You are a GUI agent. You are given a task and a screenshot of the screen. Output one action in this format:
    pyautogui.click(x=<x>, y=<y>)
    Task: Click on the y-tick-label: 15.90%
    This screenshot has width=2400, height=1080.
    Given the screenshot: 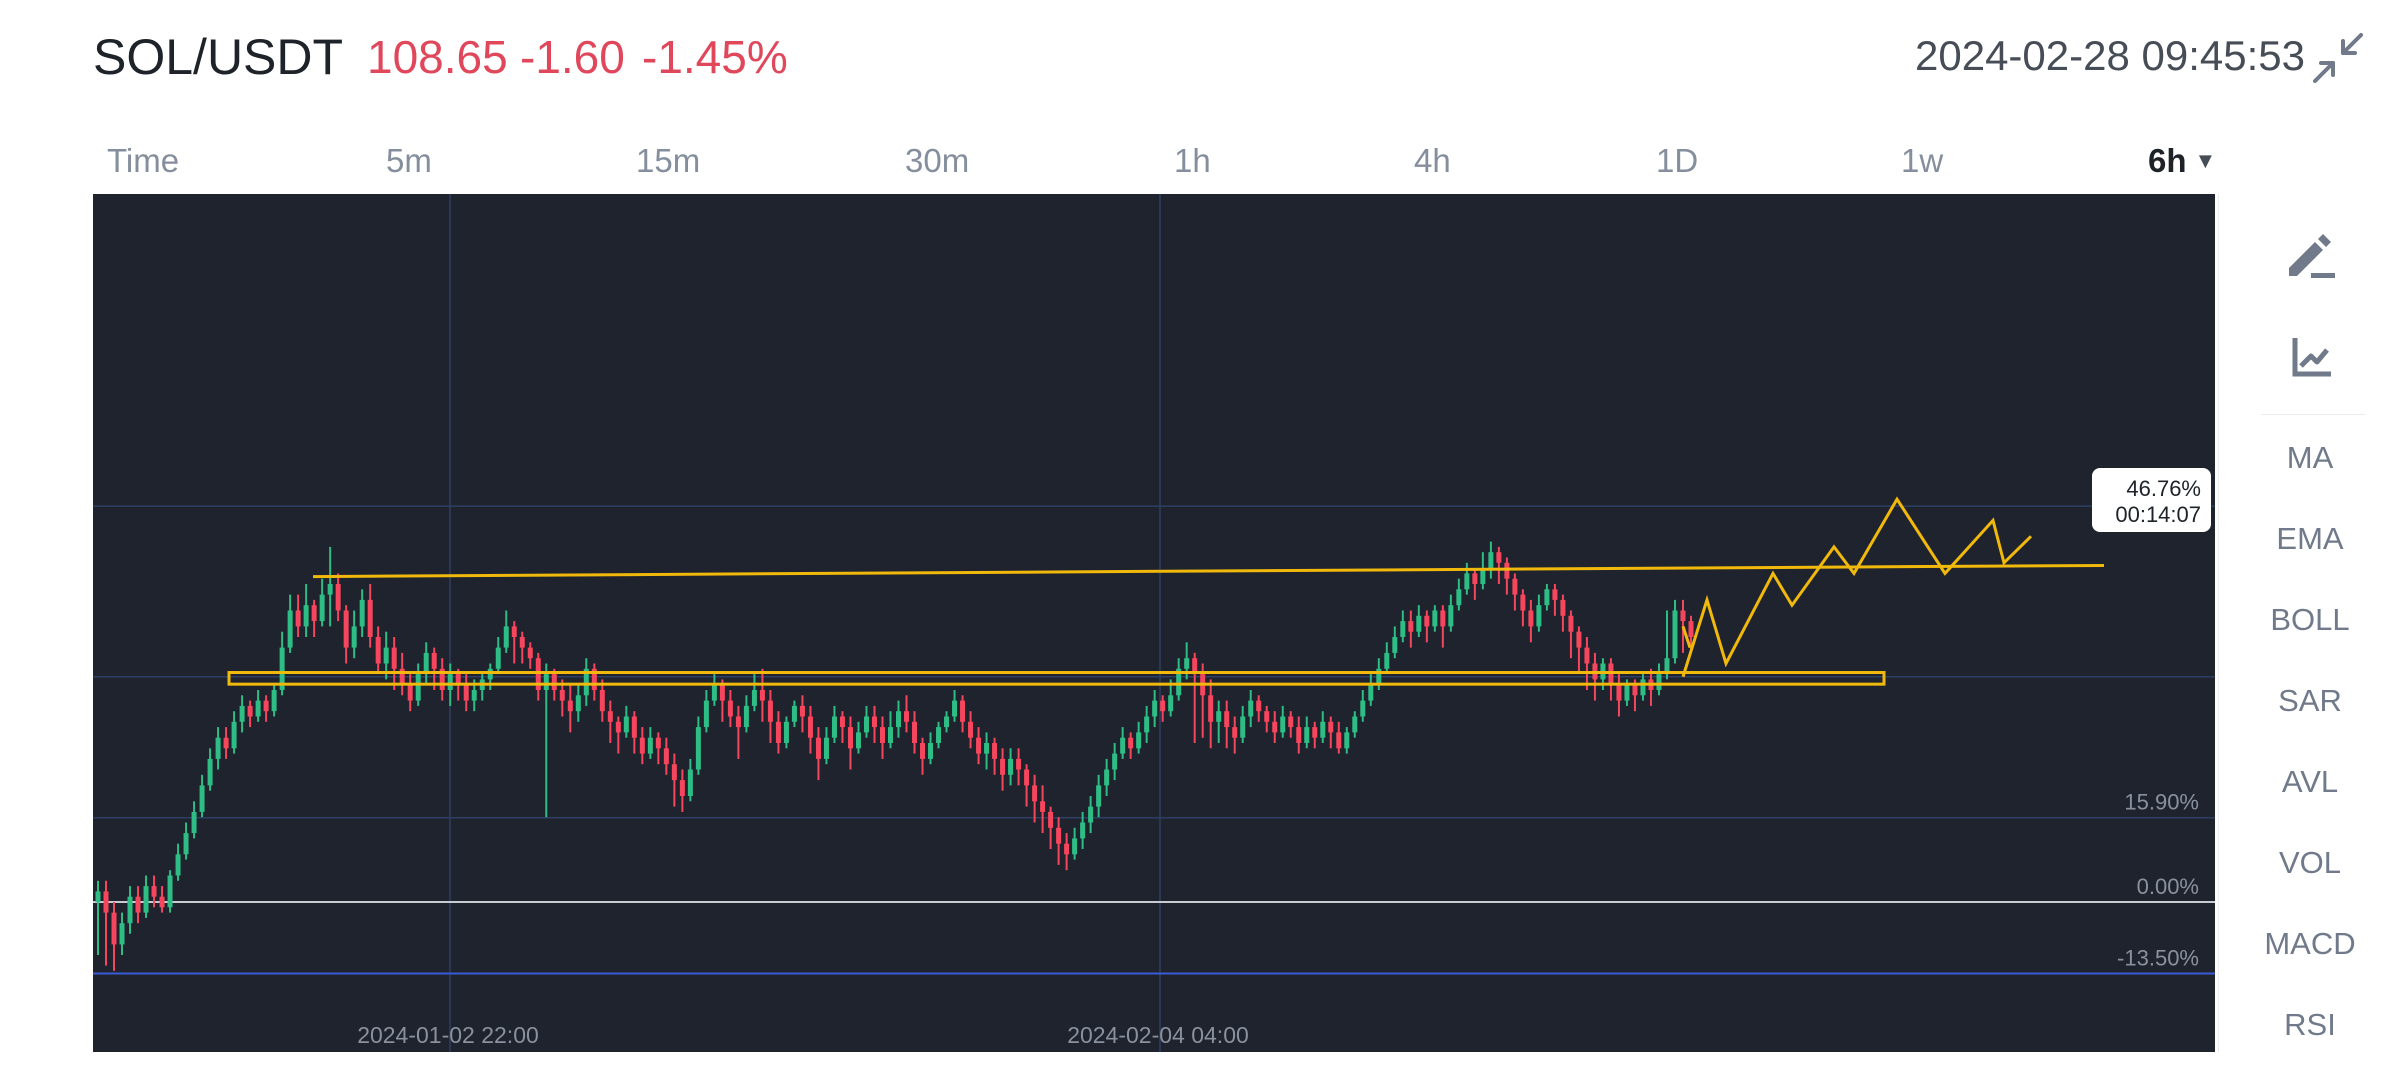 What is the action you would take?
    pyautogui.click(x=2161, y=802)
    